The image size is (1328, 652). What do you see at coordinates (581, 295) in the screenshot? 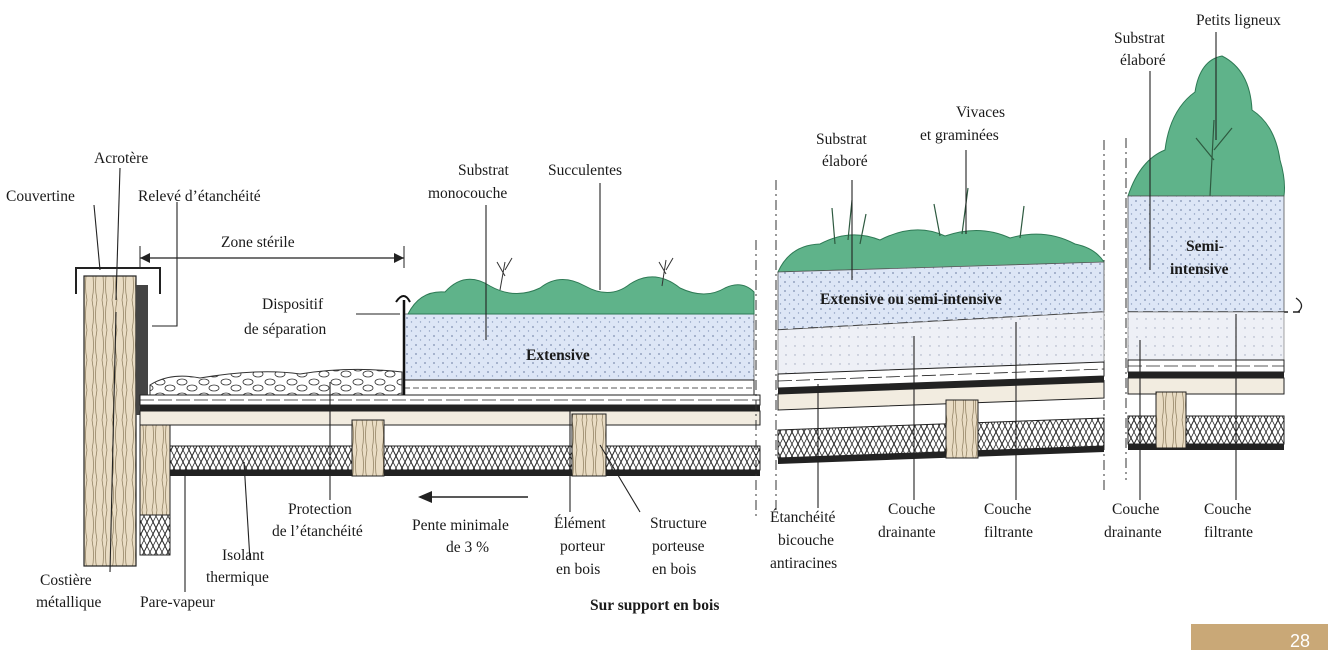
I see `succulent-vegetation` at bounding box center [581, 295].